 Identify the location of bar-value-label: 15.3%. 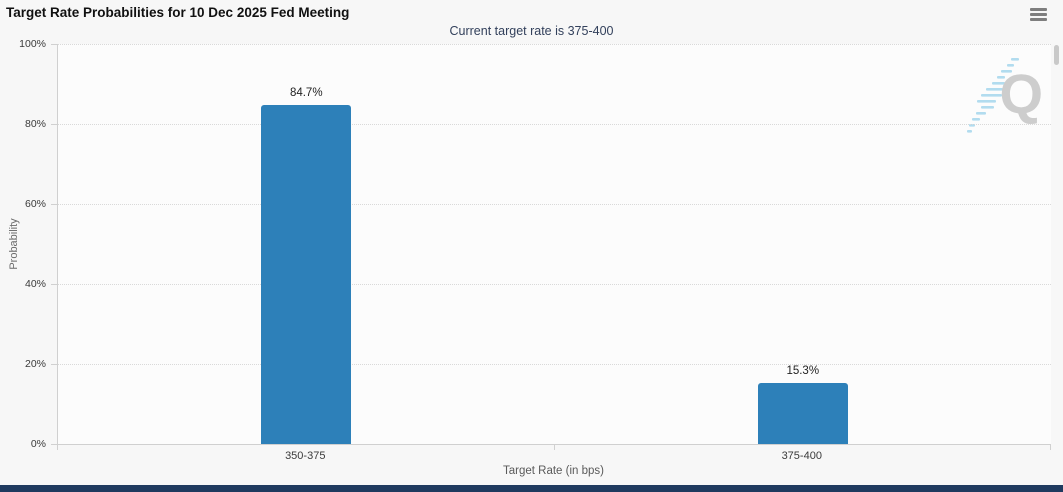
(803, 370).